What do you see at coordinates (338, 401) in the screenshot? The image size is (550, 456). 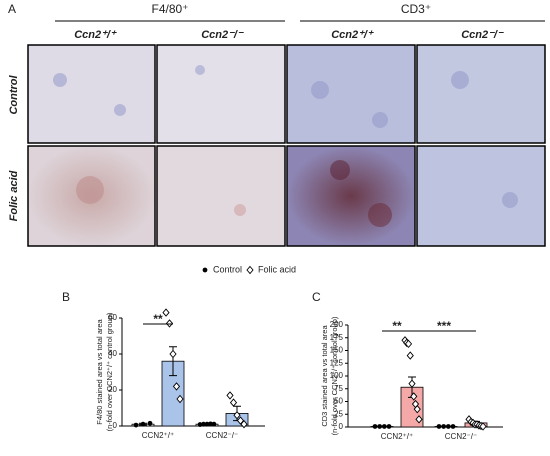 I see `y-tick-label: 50` at bounding box center [338, 401].